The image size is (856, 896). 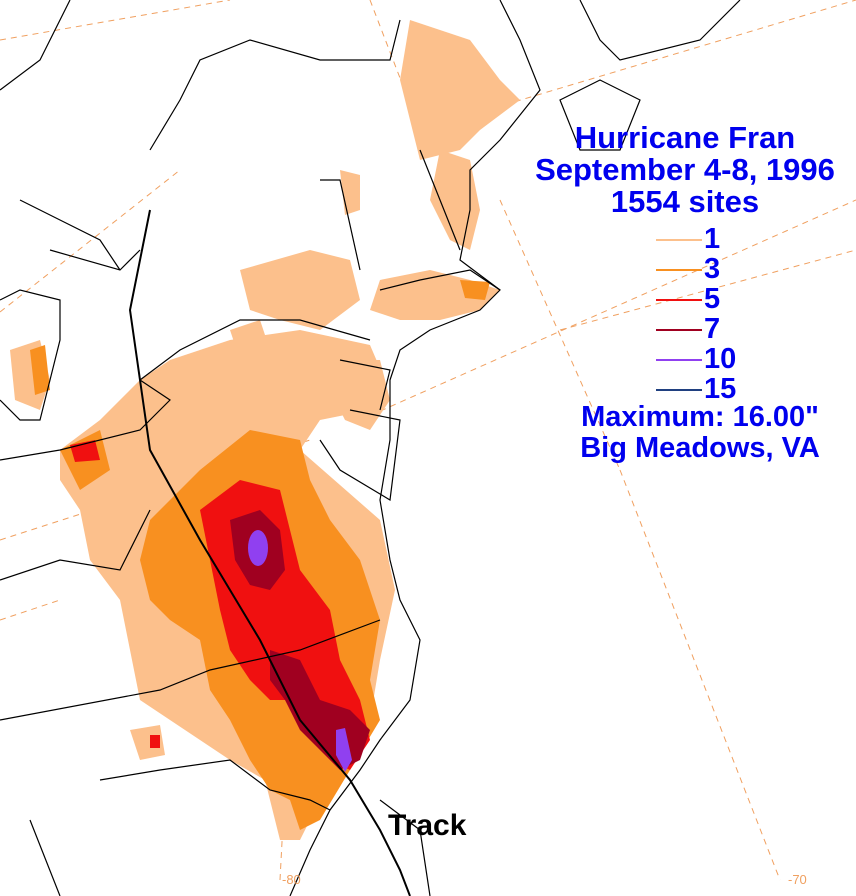 What do you see at coordinates (712, 239) in the screenshot?
I see `legend-label-1: 1` at bounding box center [712, 239].